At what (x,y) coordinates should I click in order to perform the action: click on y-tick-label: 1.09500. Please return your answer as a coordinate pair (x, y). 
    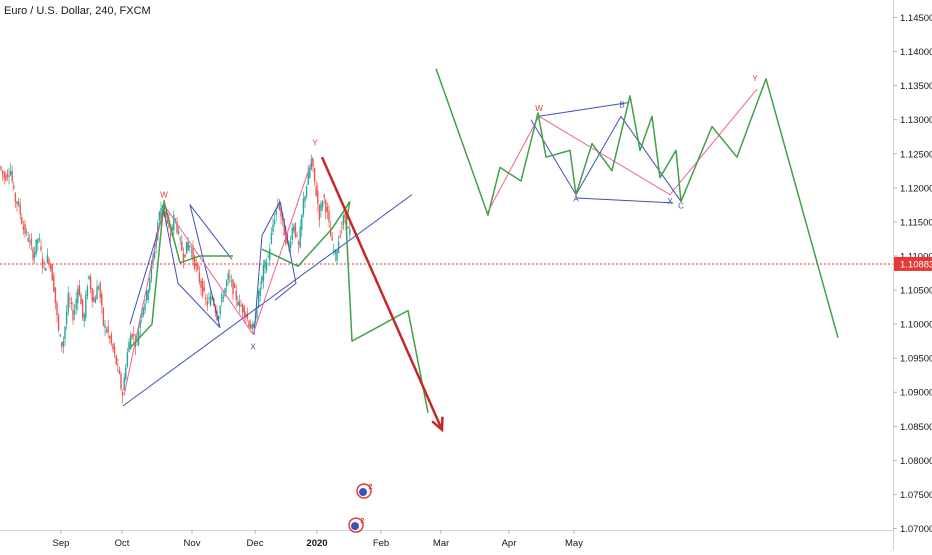
    Looking at the image, I should click on (916, 359).